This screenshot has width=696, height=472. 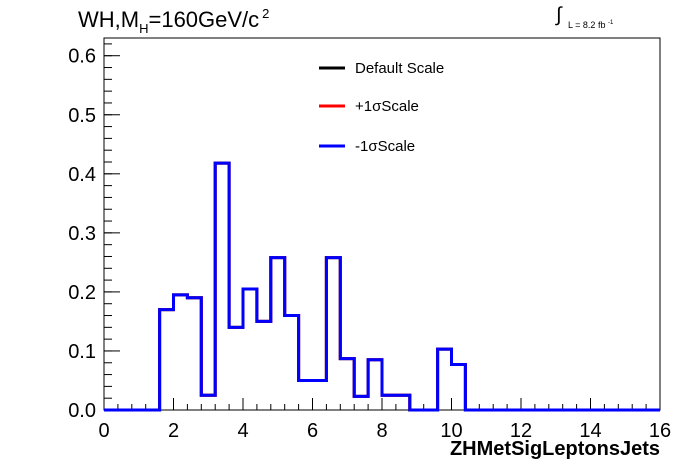 What do you see at coordinates (312, 431) in the screenshot?
I see `x-tick-label: 6` at bounding box center [312, 431].